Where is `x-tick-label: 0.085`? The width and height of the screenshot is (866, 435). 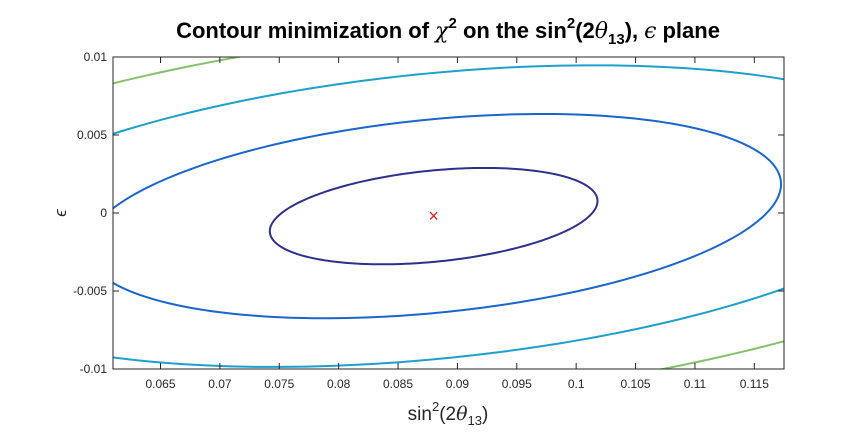 x-tick-label: 0.085 is located at coordinates (398, 384).